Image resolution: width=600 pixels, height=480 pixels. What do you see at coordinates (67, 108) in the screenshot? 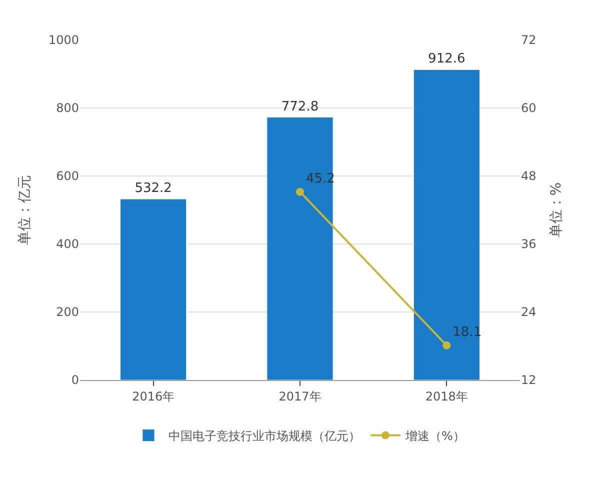
I see `y-tick-label: 800` at bounding box center [67, 108].